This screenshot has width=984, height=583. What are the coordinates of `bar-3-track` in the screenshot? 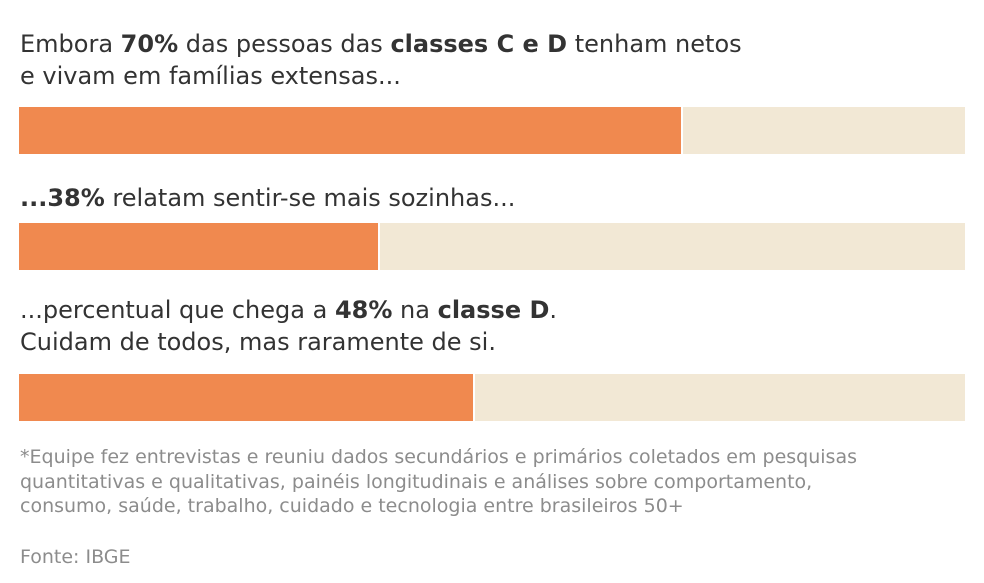 It's located at (492, 397).